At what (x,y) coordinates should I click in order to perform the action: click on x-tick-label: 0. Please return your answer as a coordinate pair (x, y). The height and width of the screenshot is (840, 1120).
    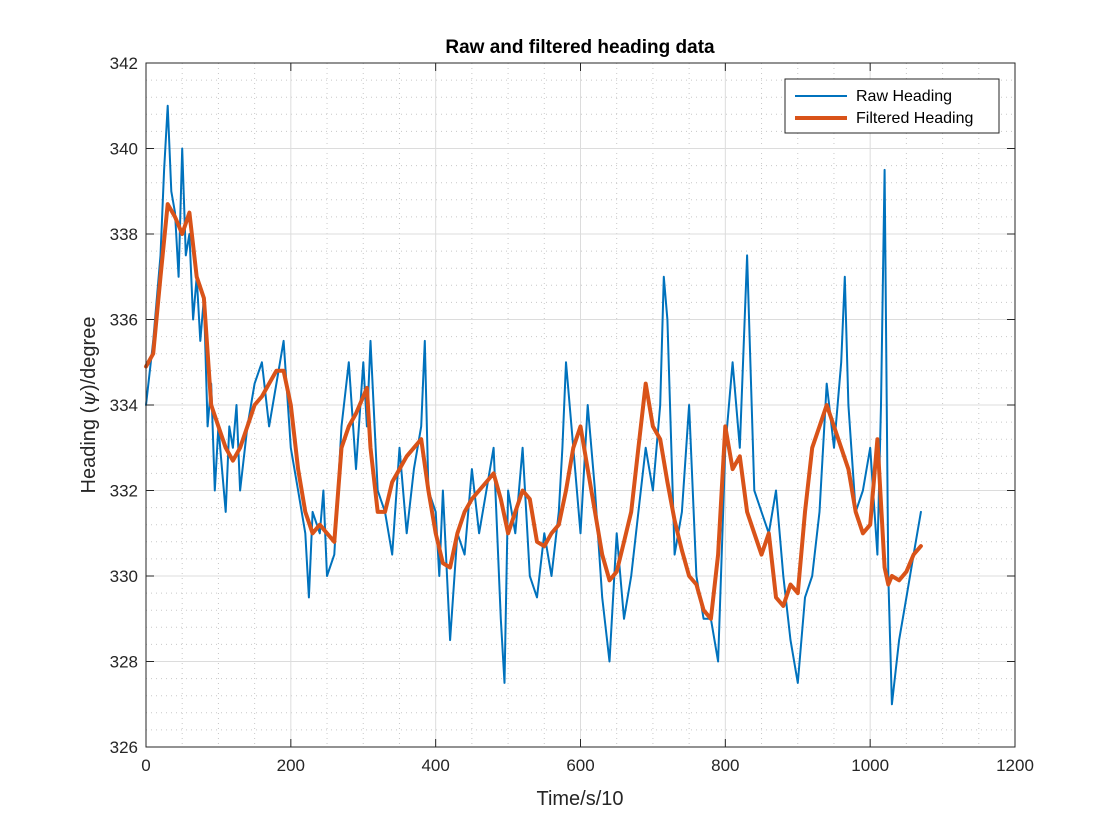
    Looking at the image, I should click on (145, 765).